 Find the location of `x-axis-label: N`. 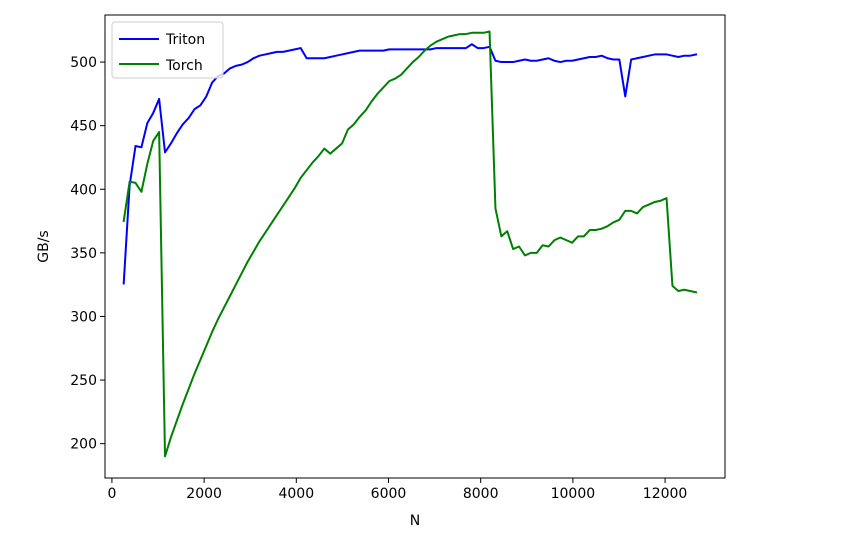

x-axis-label: N is located at coordinates (415, 521).